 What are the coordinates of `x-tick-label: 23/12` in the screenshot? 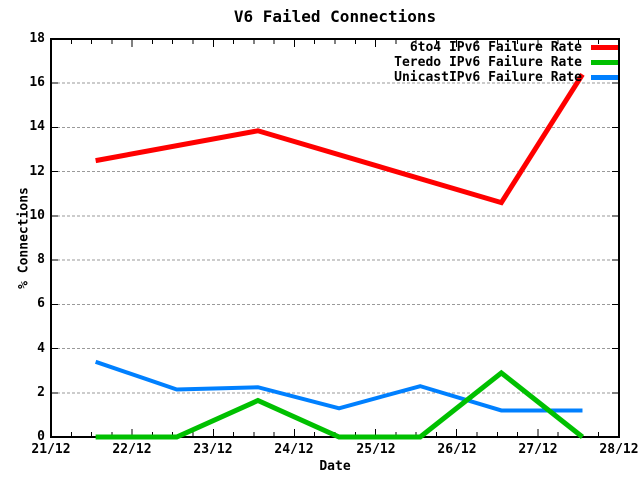 It's located at (213, 449).